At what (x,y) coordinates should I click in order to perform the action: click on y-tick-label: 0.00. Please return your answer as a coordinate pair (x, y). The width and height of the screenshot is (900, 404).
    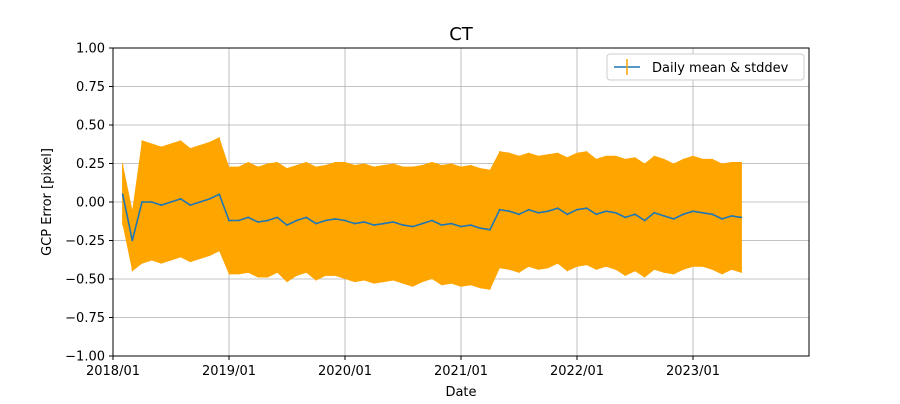
    Looking at the image, I should click on (90, 203).